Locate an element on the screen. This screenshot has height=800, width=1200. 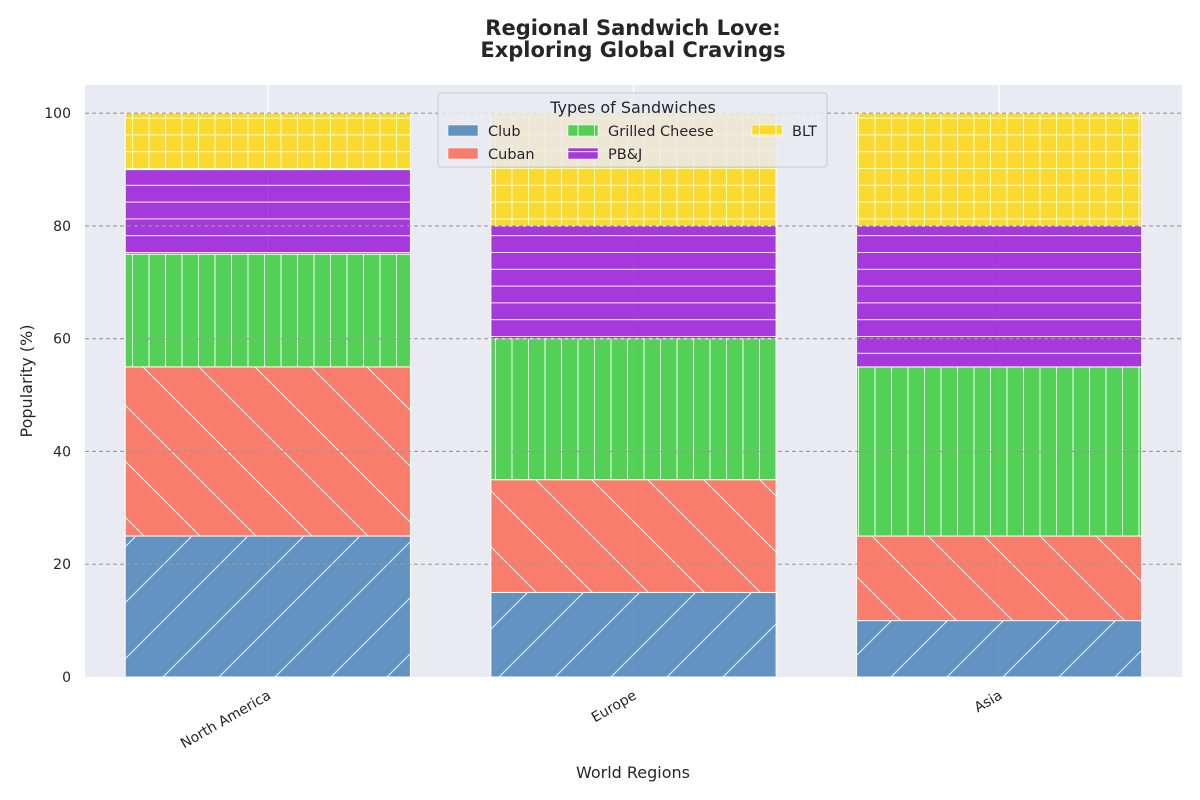
bar-club-asia is located at coordinates (999, 649).